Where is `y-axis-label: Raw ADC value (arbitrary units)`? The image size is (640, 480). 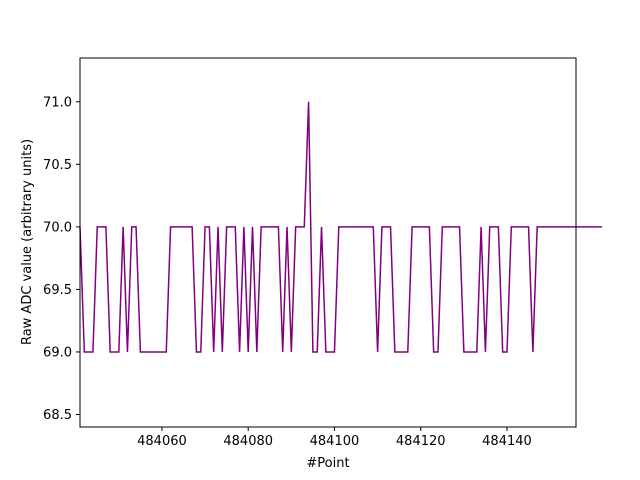
y-axis-label: Raw ADC value (arbitrary units) is located at coordinates (27, 242).